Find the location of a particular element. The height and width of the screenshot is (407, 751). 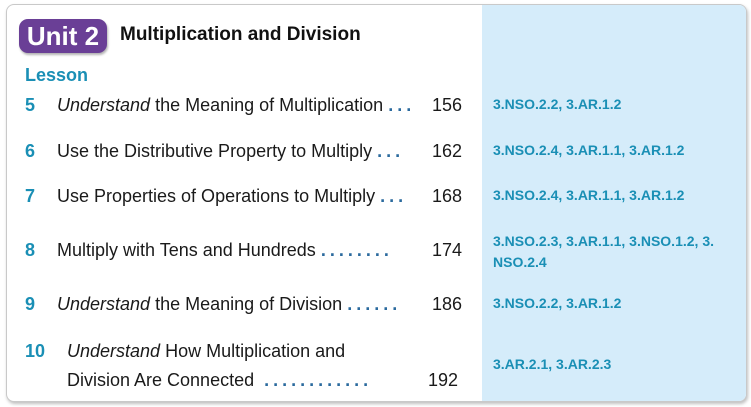

lesson-number: 9 is located at coordinates (30, 304).